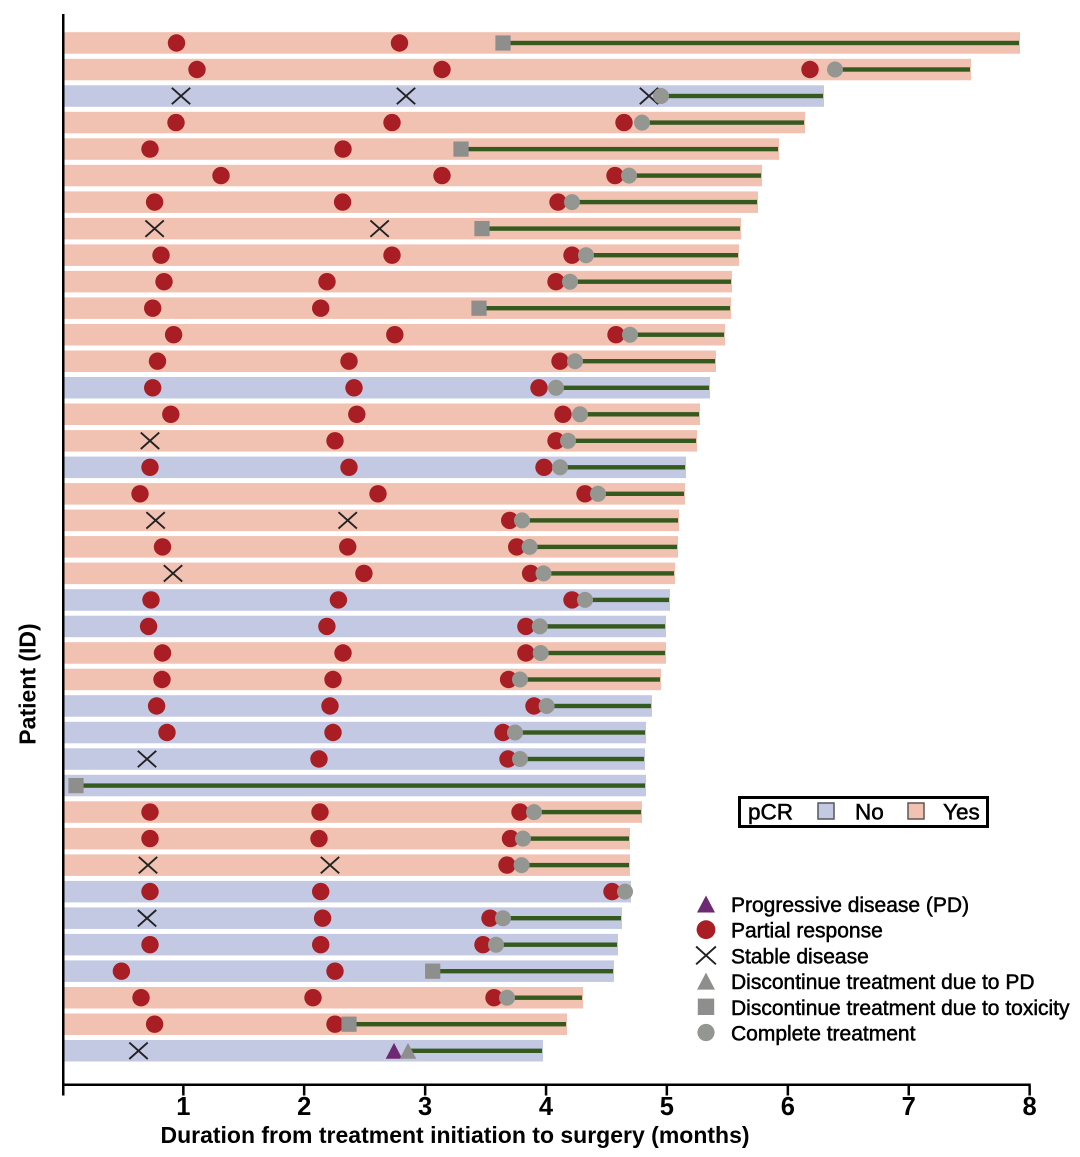  What do you see at coordinates (869, 812) in the screenshot?
I see `svg-text: No` at bounding box center [869, 812].